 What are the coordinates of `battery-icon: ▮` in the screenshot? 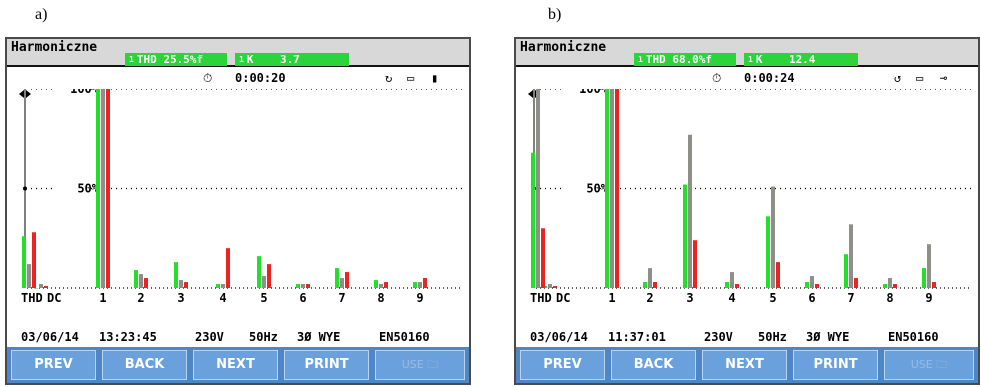 It's located at (435, 78).